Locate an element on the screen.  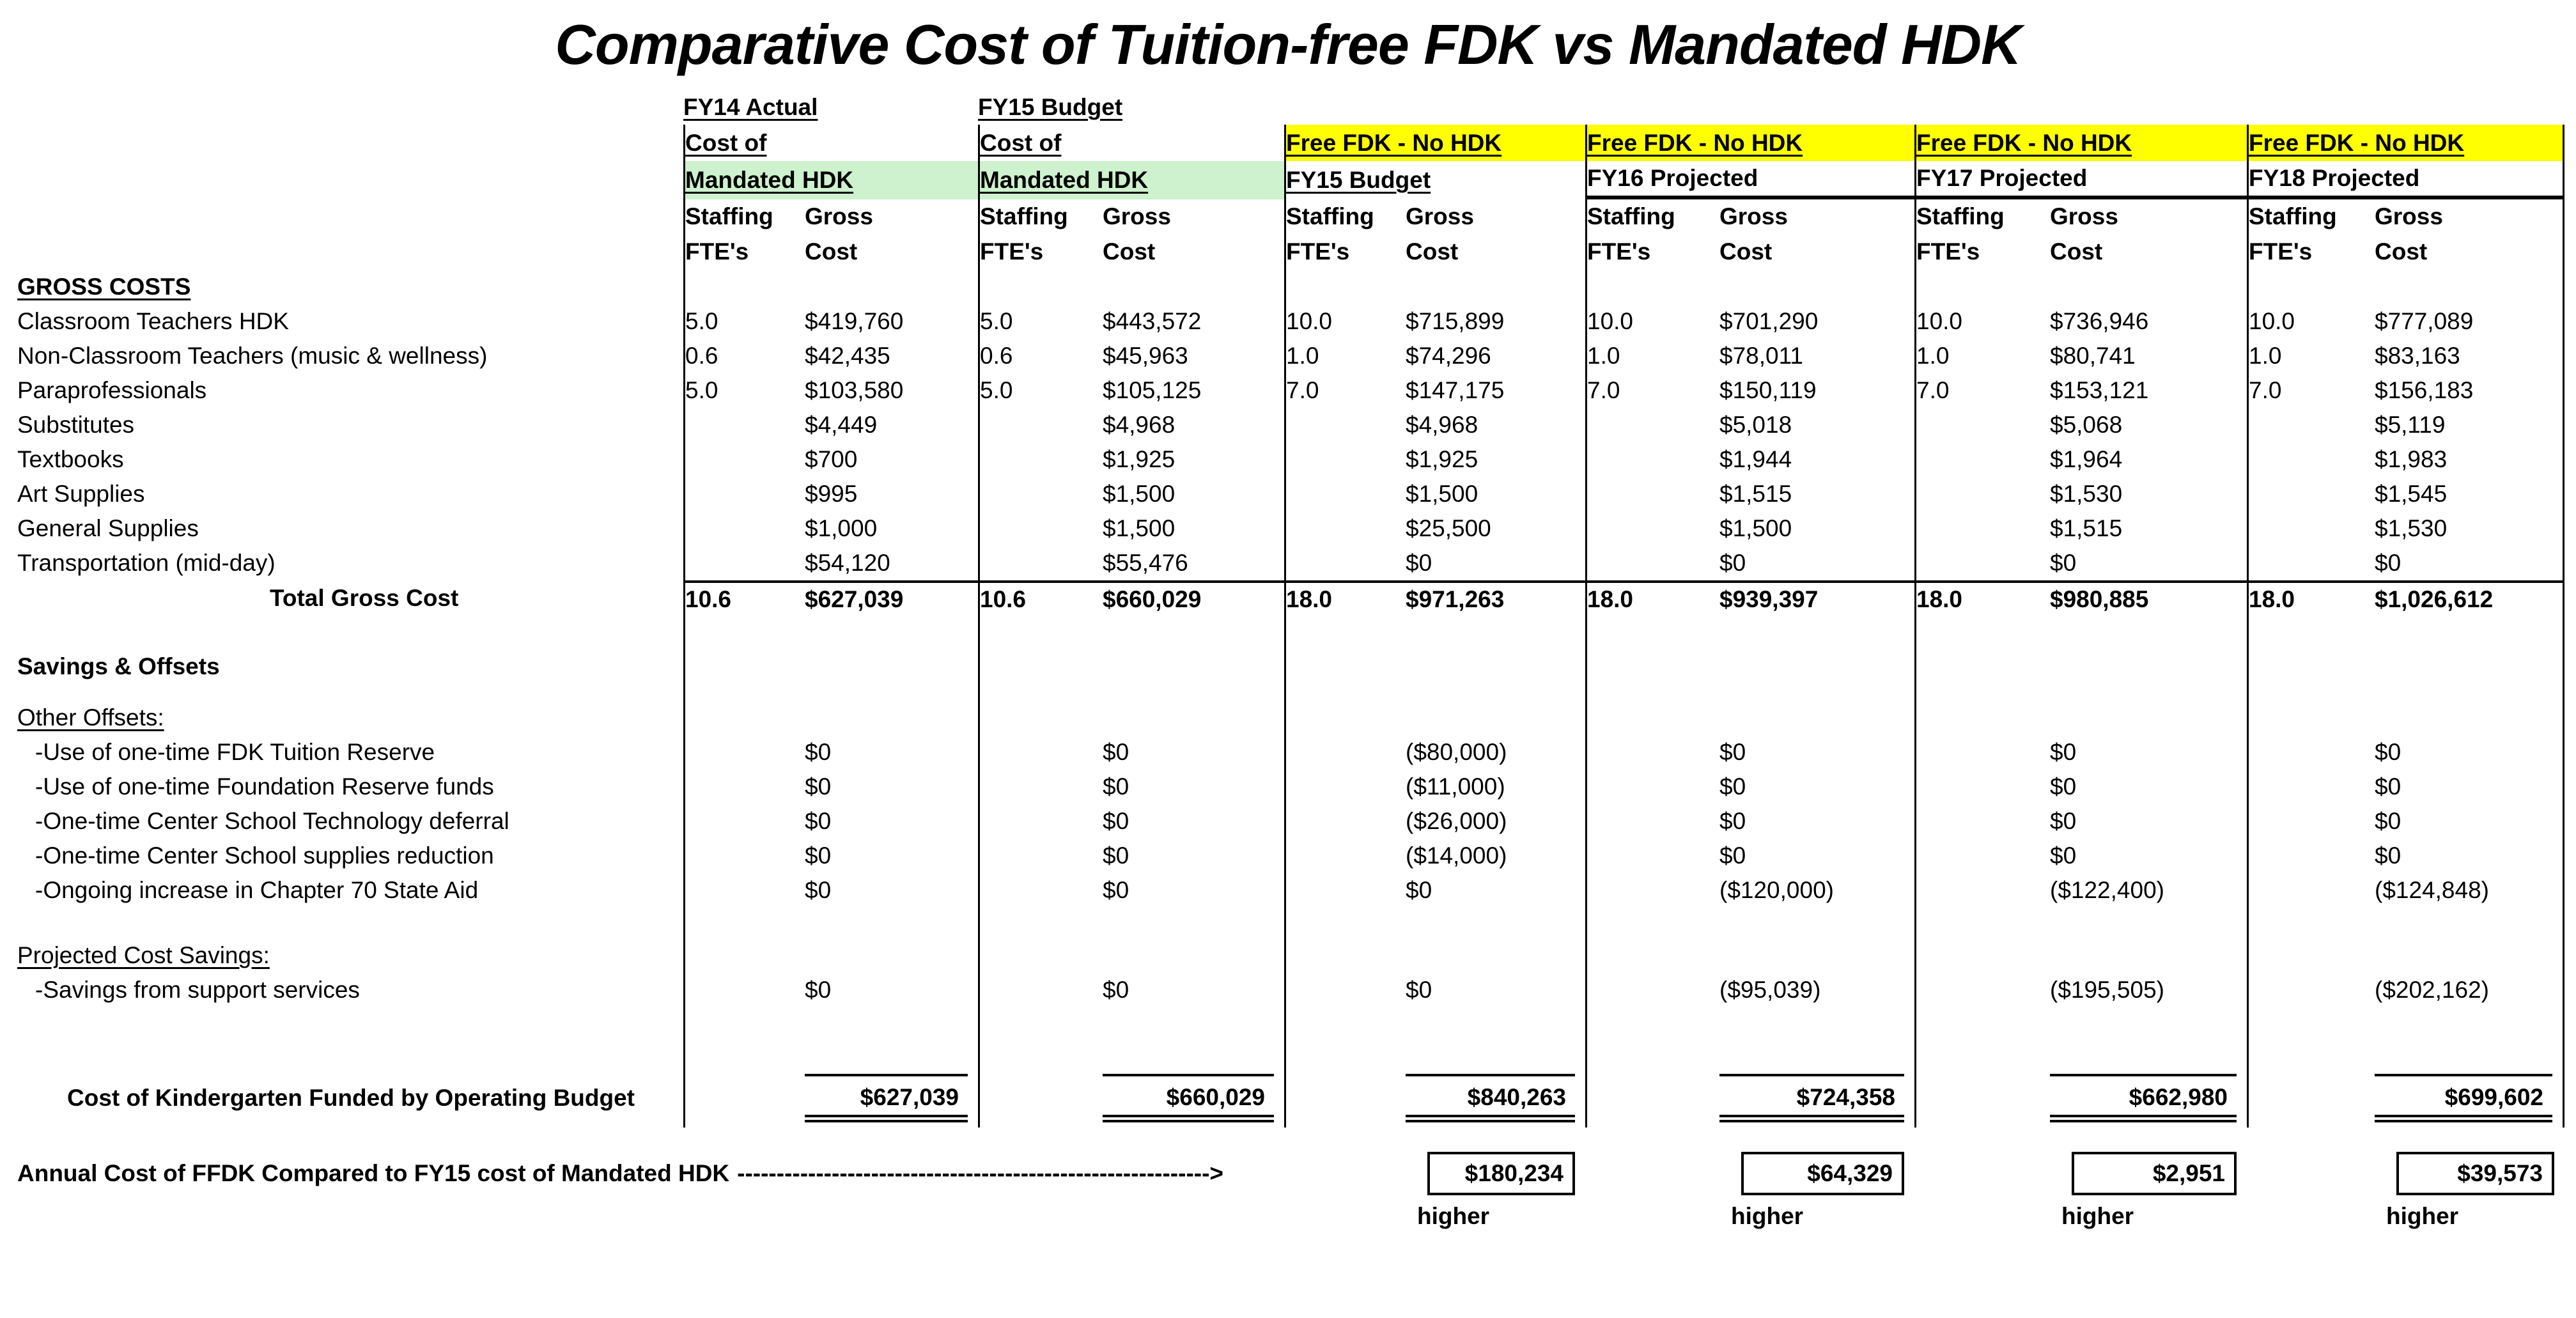
offset-value-cell: ($80,000) is located at coordinates (1456, 752).